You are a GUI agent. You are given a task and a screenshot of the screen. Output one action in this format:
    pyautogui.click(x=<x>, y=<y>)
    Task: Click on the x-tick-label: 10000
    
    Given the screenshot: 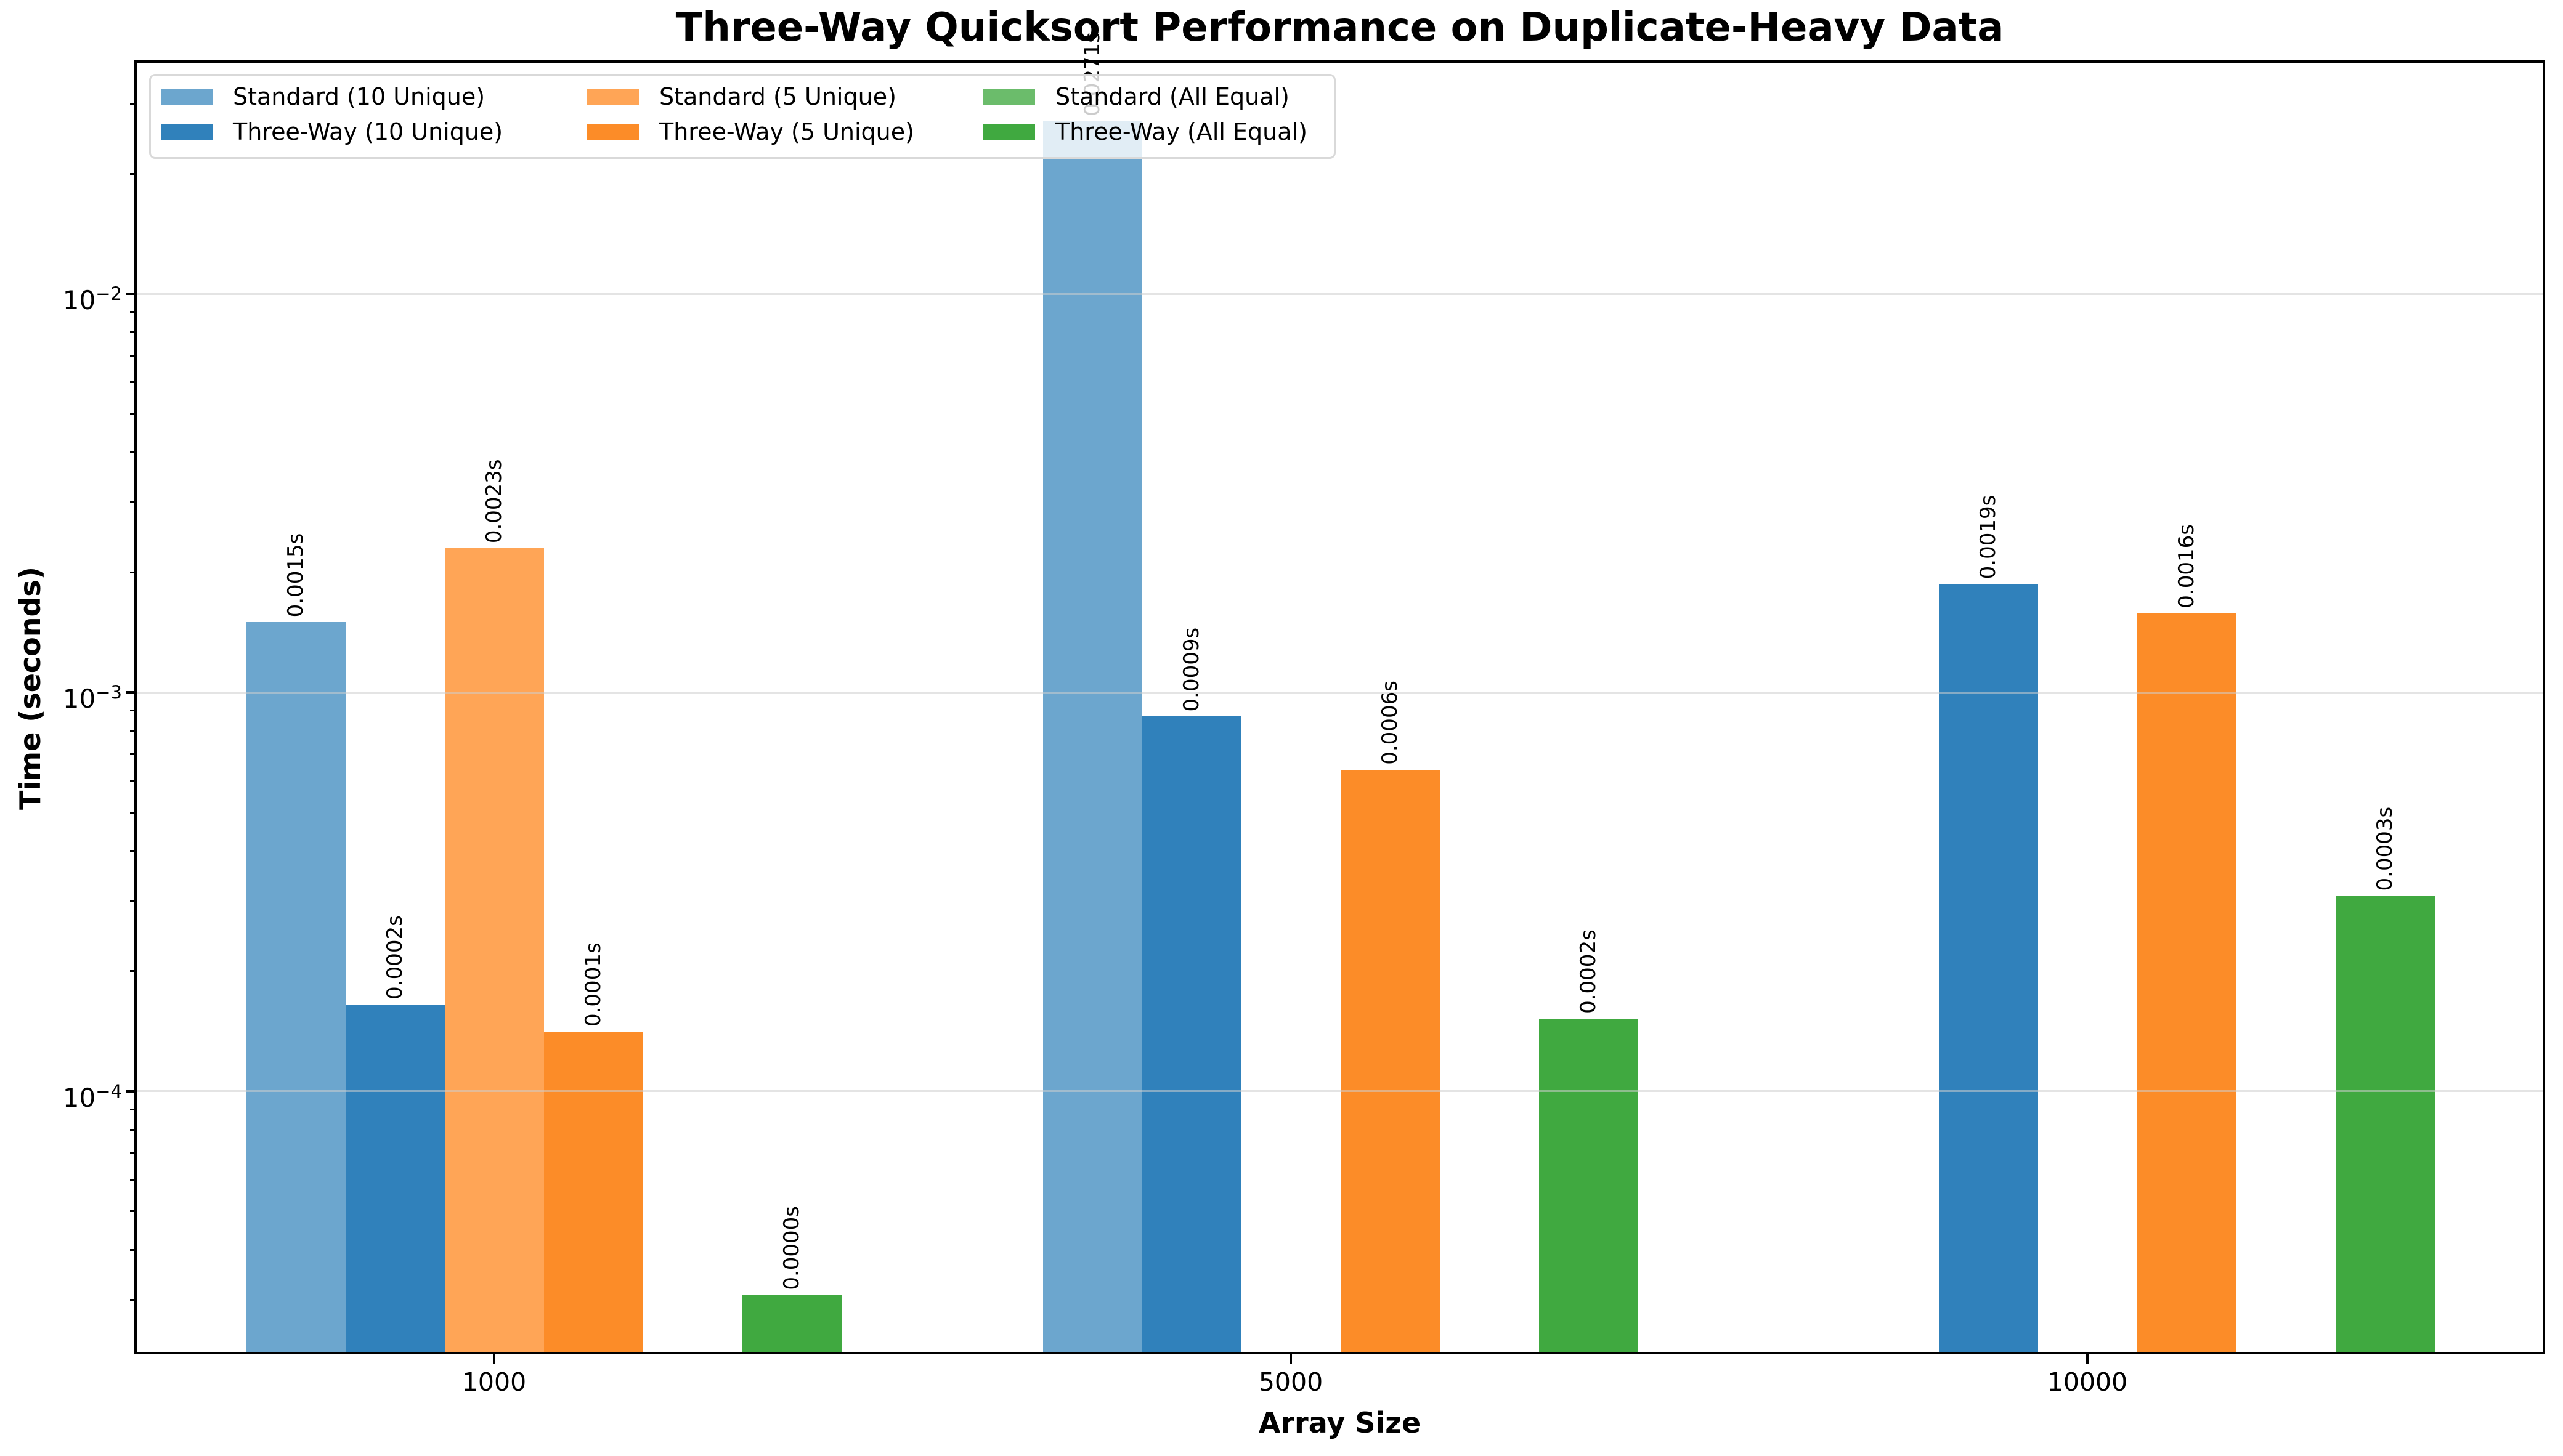 What is the action you would take?
    pyautogui.click(x=2087, y=1382)
    